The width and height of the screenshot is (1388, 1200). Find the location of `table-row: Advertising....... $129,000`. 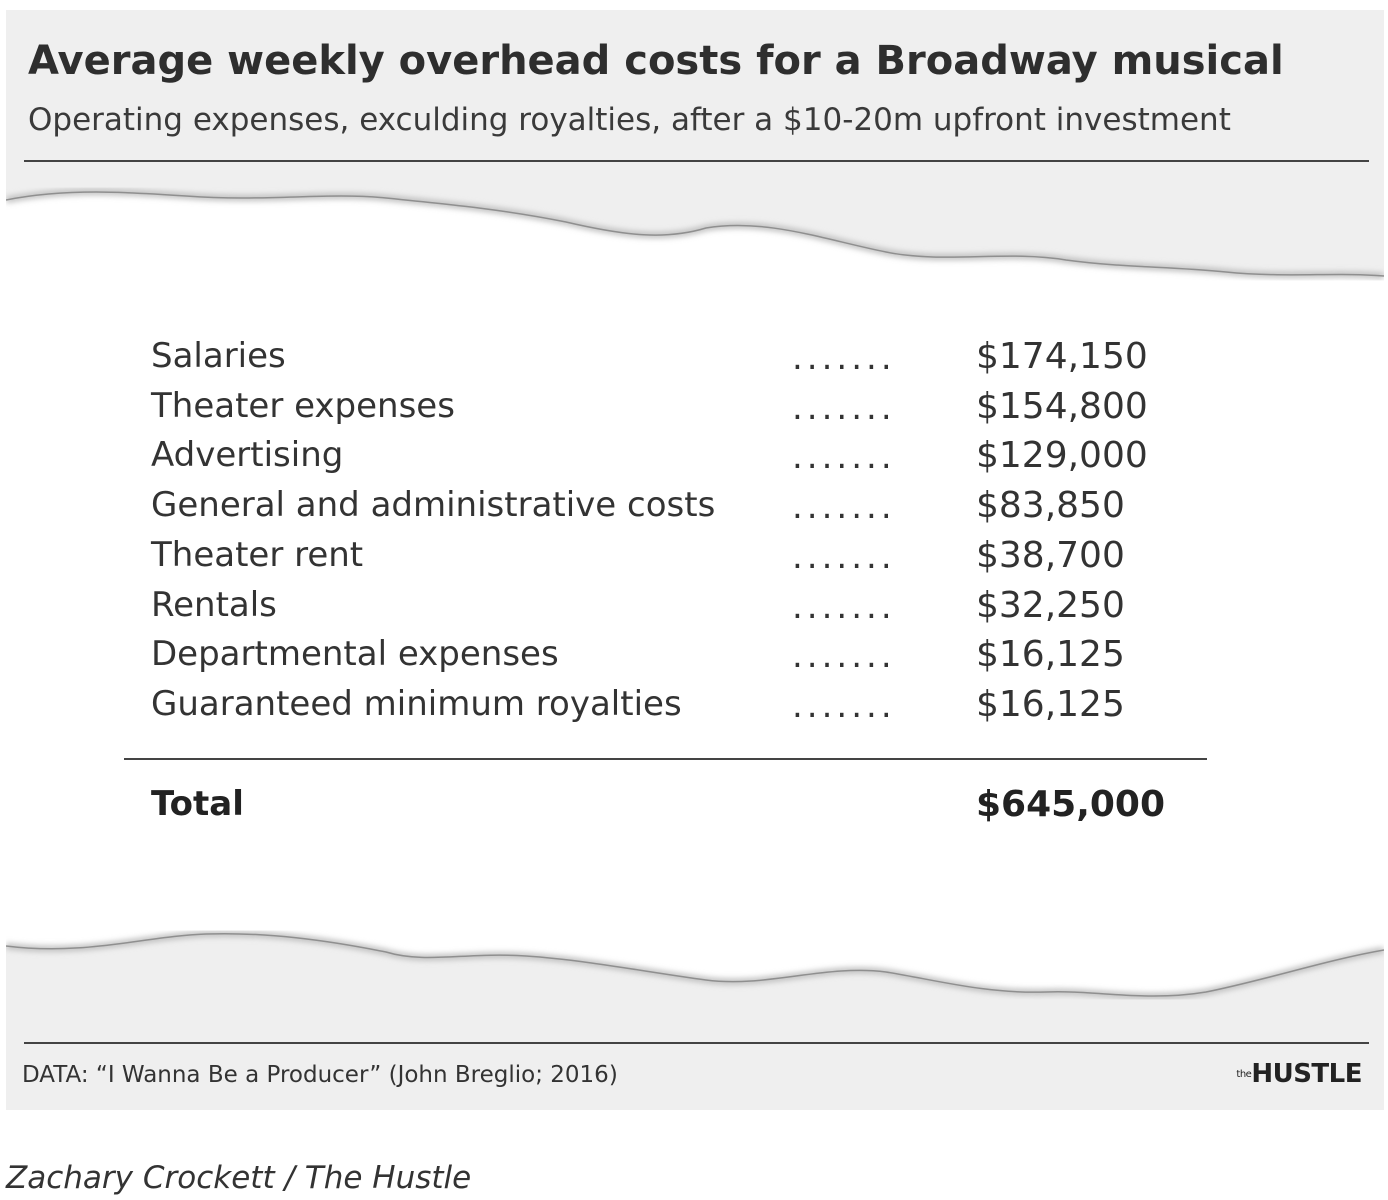

table-row: Advertising....... $129,000 is located at coordinates (695, 459).